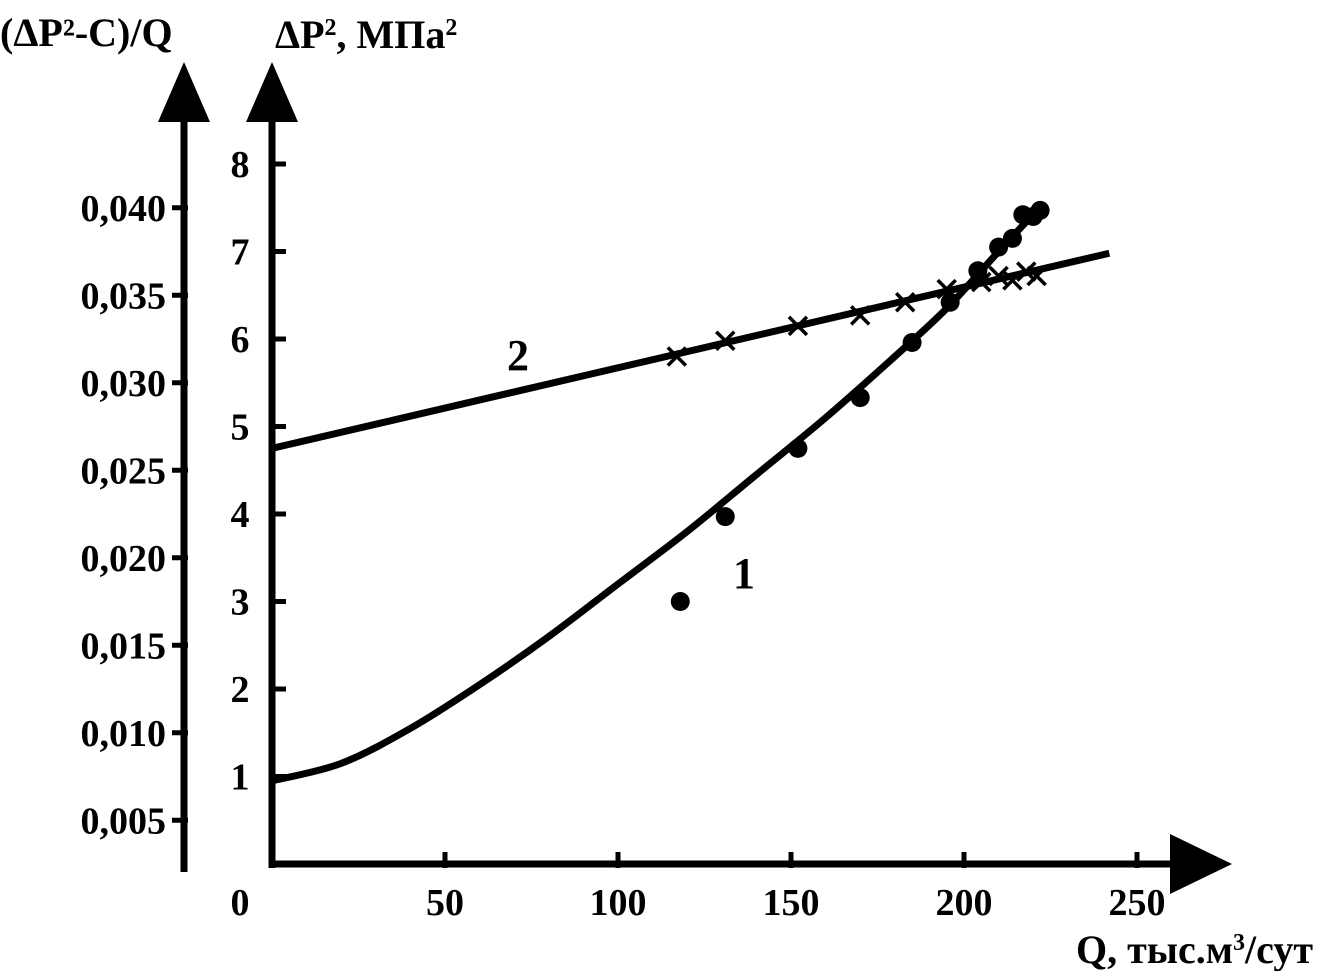 Image resolution: width=1318 pixels, height=971 pixels. What do you see at coordinates (518, 355) in the screenshot?
I see `curve-label-2: 2` at bounding box center [518, 355].